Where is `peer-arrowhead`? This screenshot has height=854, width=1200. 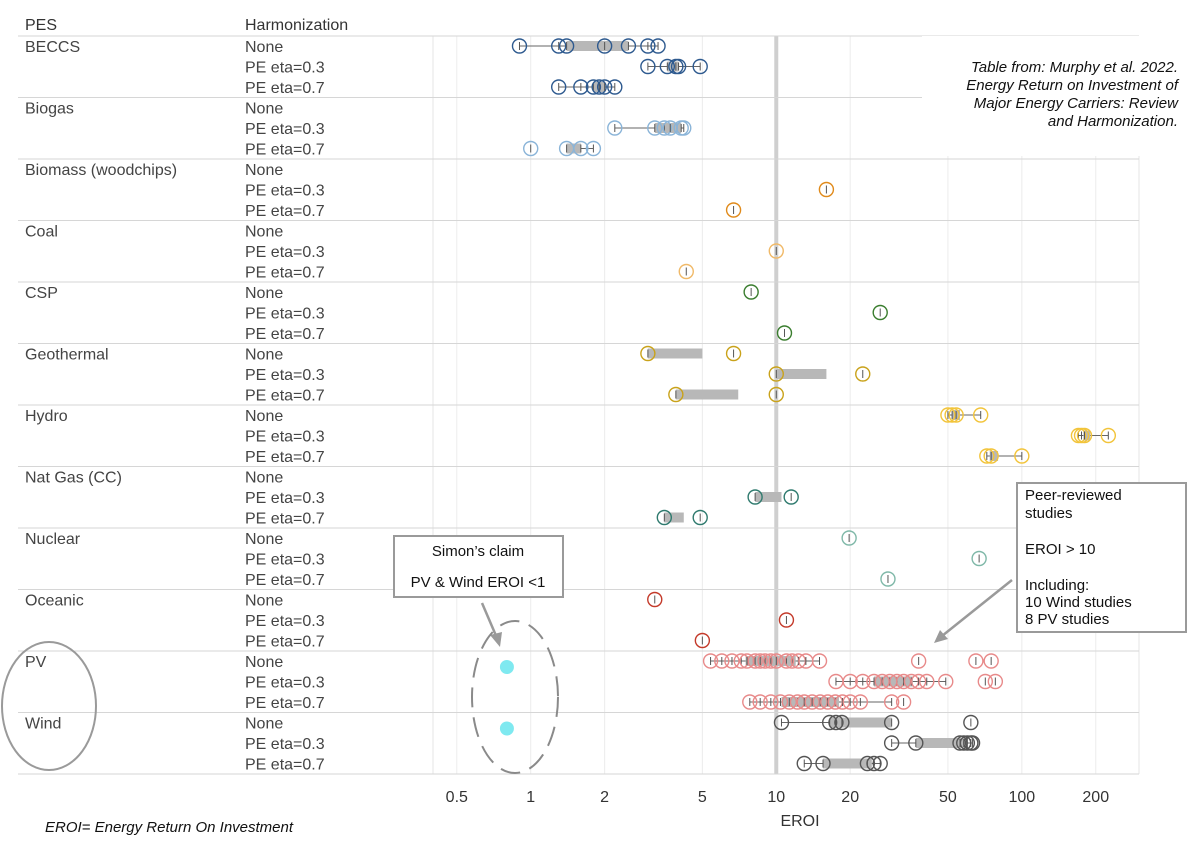
peer-arrowhead is located at coordinates (941, 636).